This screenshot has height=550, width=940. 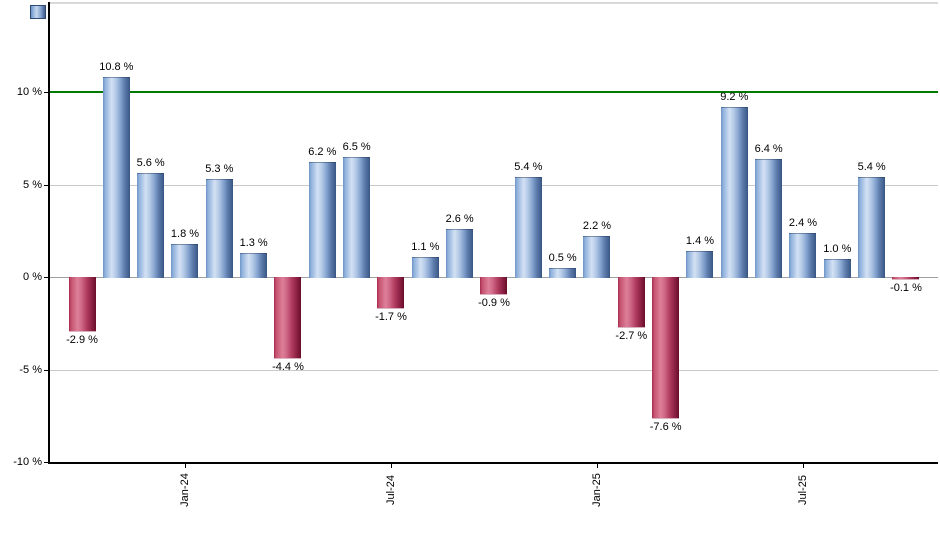 What do you see at coordinates (493, 3) in the screenshot?
I see `plot-top-border` at bounding box center [493, 3].